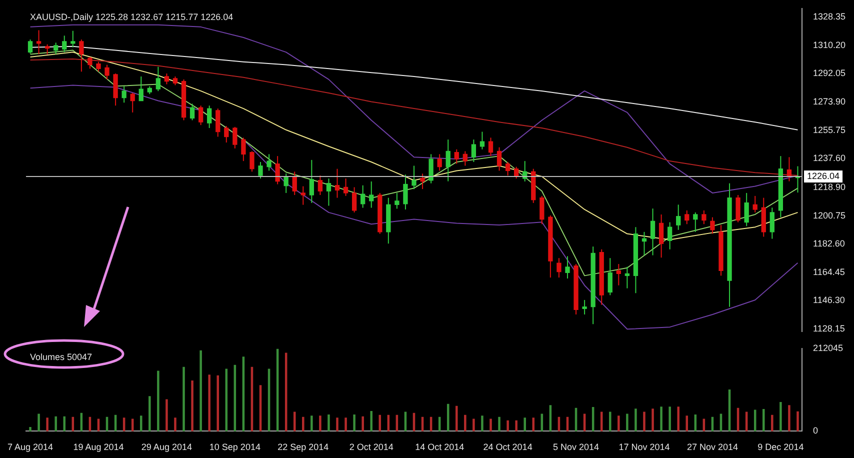 The height and width of the screenshot is (458, 854). Describe the element at coordinates (829, 158) in the screenshot. I see `y-tick-label: 1237.60` at that location.